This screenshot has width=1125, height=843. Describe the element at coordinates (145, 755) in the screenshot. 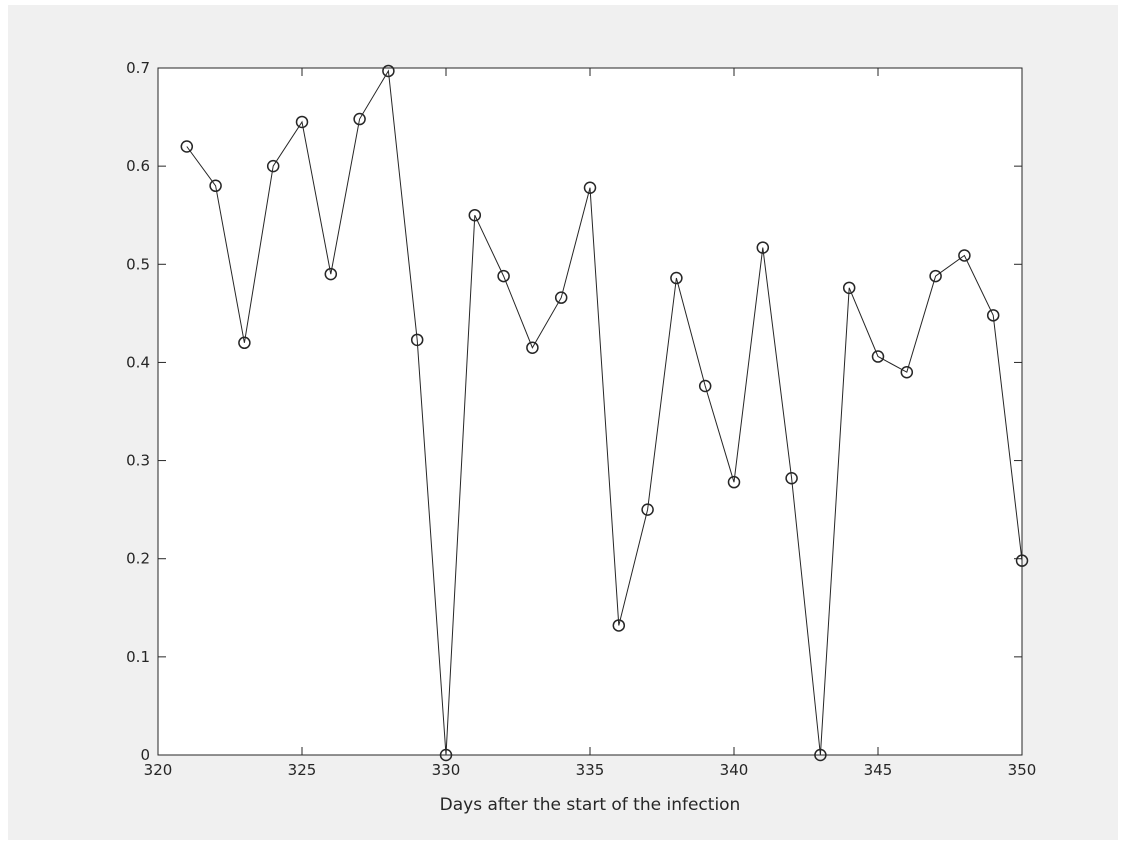

I see `y-tick-label: 0` at that location.